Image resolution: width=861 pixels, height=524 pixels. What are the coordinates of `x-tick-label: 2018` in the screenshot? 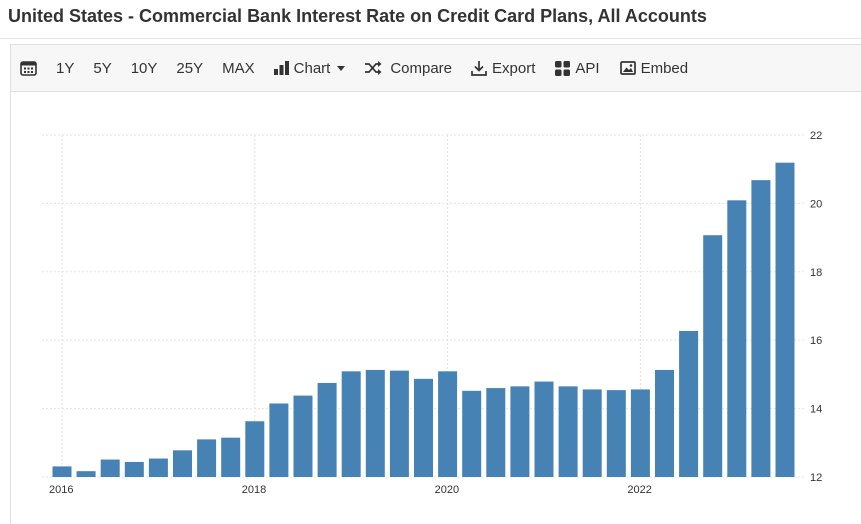 It's located at (254, 490).